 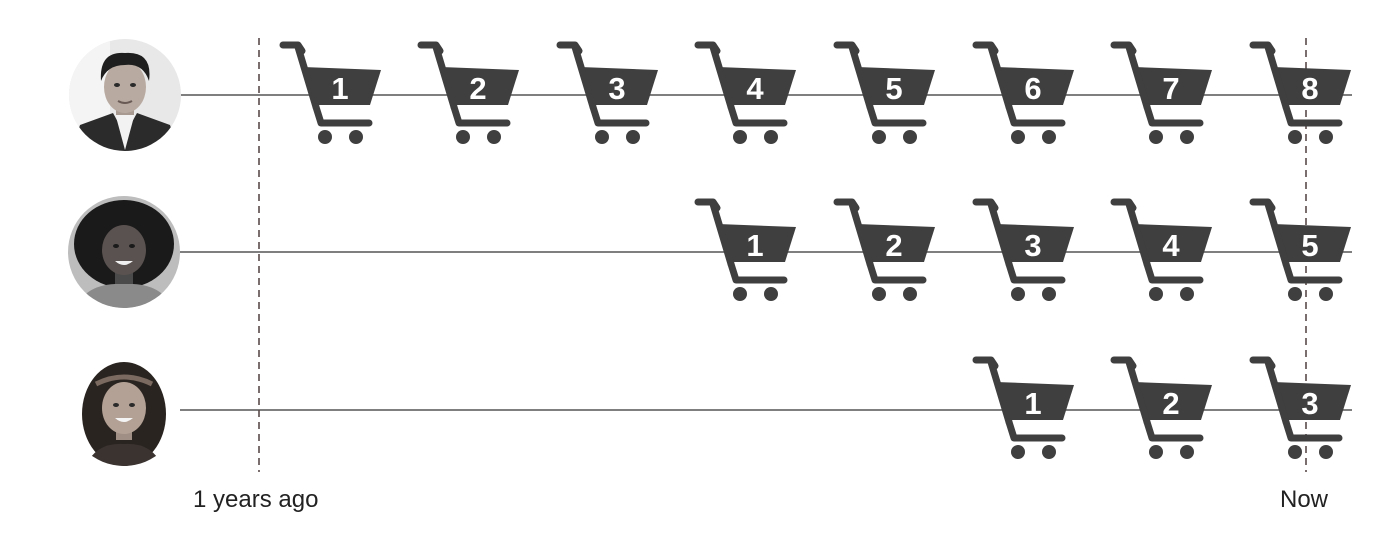 What do you see at coordinates (124, 410) in the screenshot?
I see `girl-portrait-avatar` at bounding box center [124, 410].